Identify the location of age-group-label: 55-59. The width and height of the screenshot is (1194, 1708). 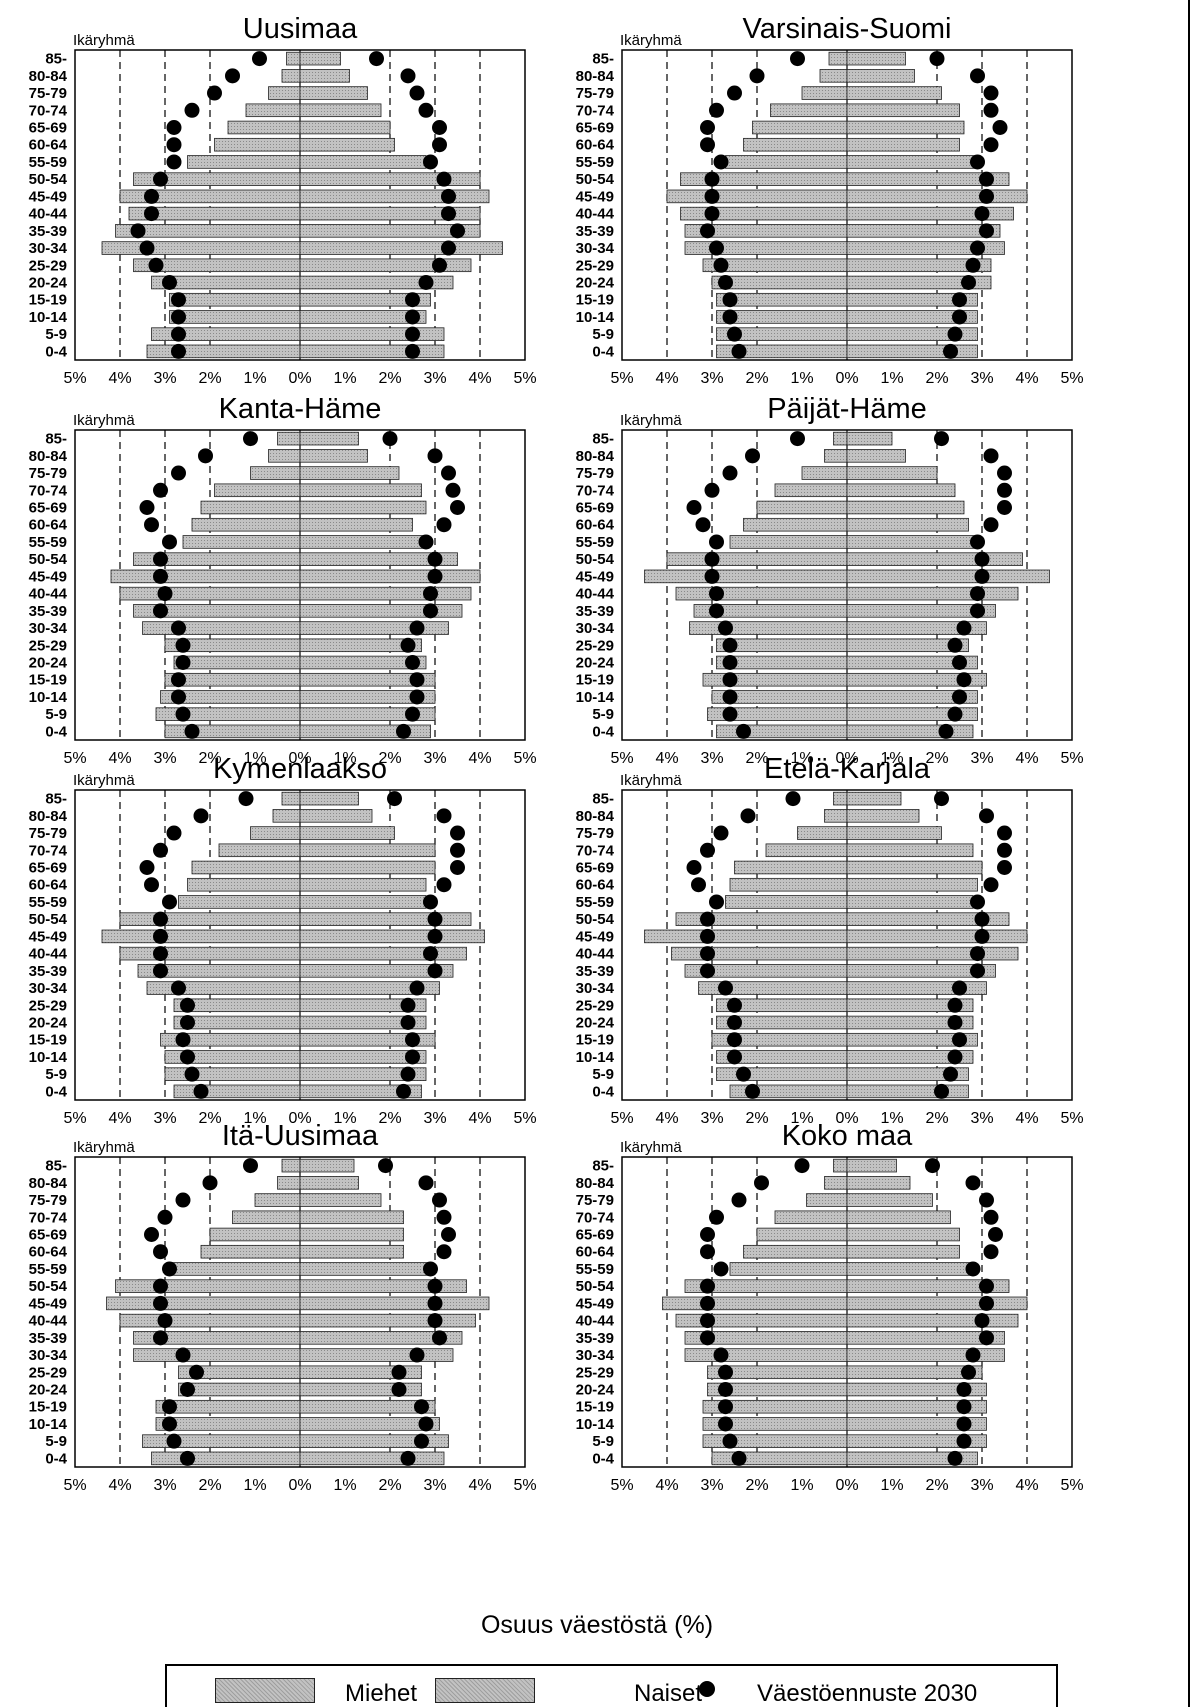
(595, 542).